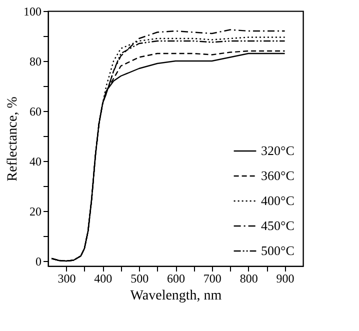 This screenshot has width=359, height=331. I want to click on y-tick-label: 80, so click(36, 61).